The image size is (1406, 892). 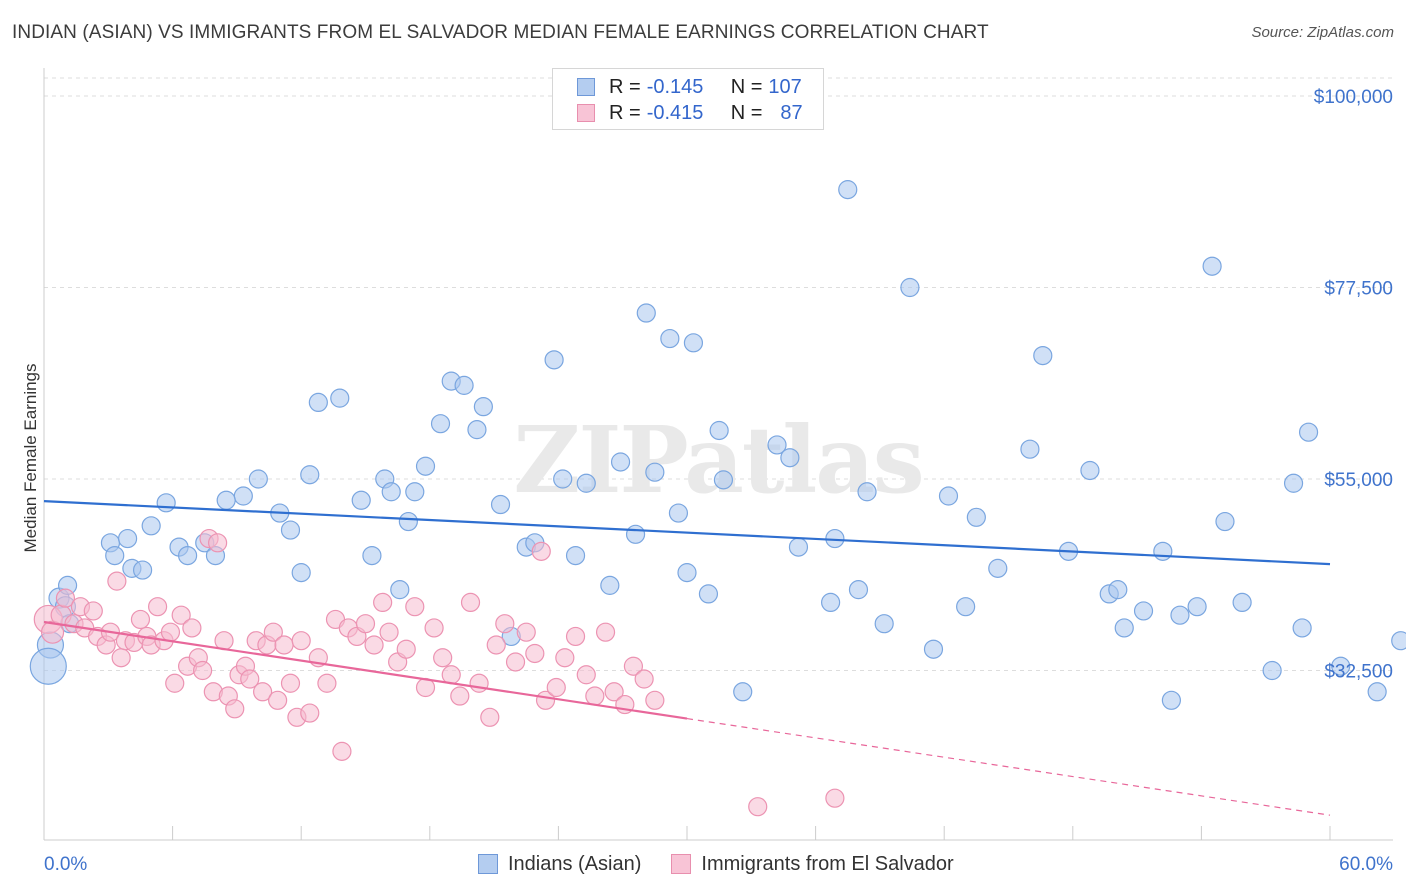 I want to click on r-label: R =, so click(x=625, y=86).